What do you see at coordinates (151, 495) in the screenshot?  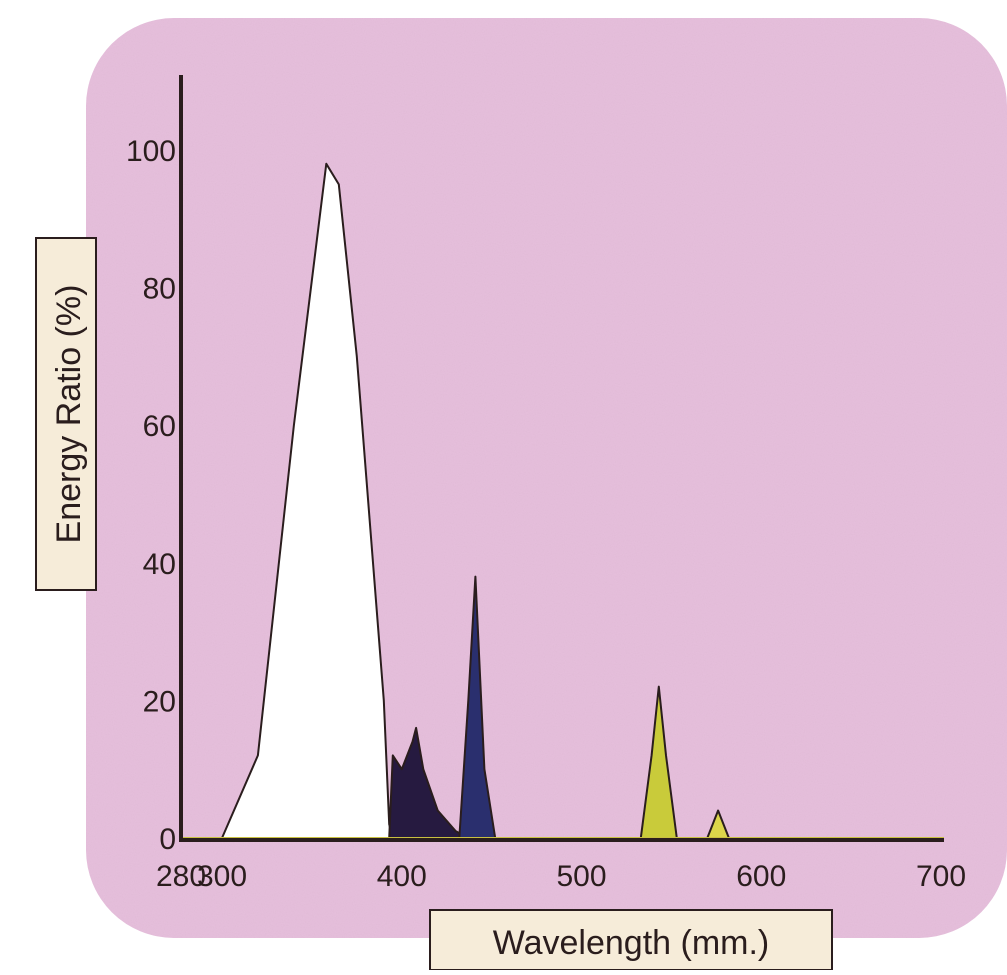 I see `y-ticks-layer: 0 20 40 60 80 100` at bounding box center [151, 495].